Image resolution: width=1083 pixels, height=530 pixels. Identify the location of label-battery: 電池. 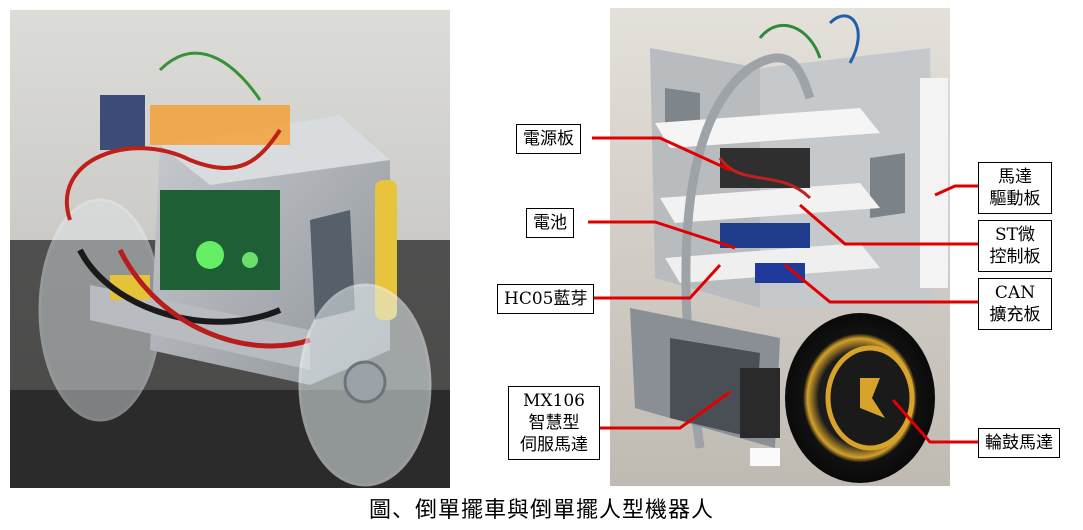
(550, 223).